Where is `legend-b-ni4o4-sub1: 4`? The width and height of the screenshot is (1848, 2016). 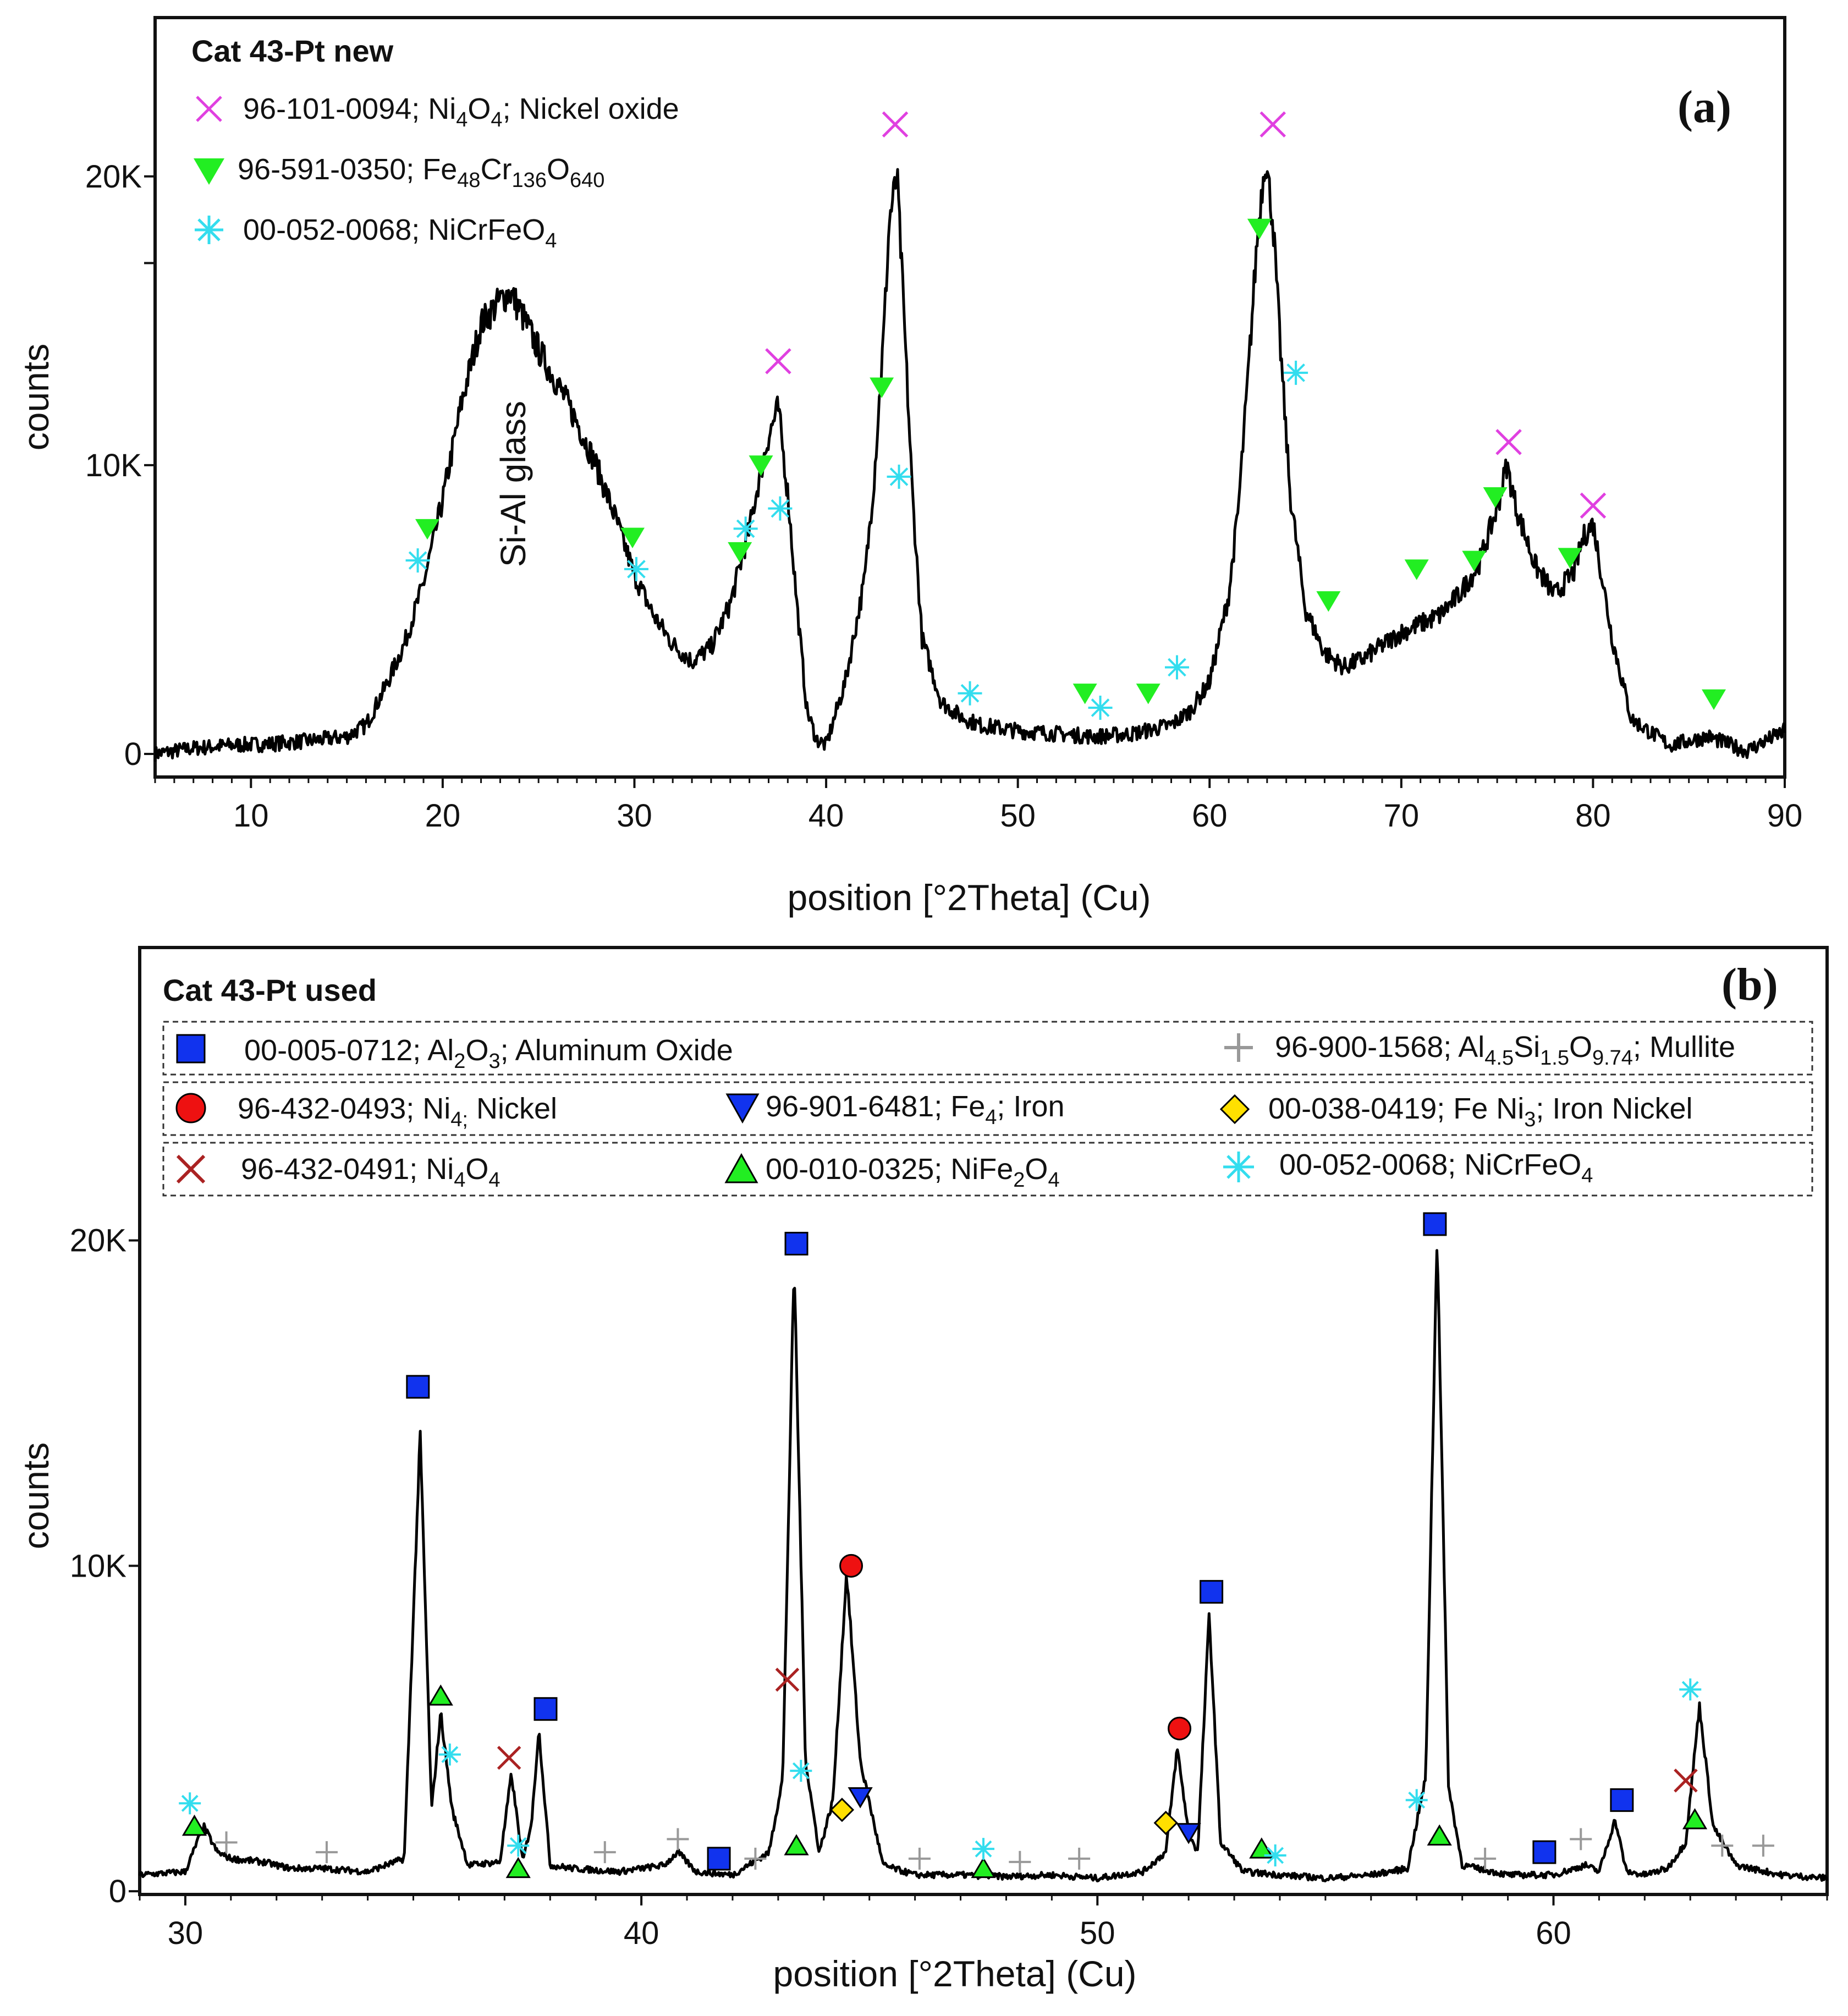
legend-b-ni4o4-sub1: 4 is located at coordinates (459, 1180).